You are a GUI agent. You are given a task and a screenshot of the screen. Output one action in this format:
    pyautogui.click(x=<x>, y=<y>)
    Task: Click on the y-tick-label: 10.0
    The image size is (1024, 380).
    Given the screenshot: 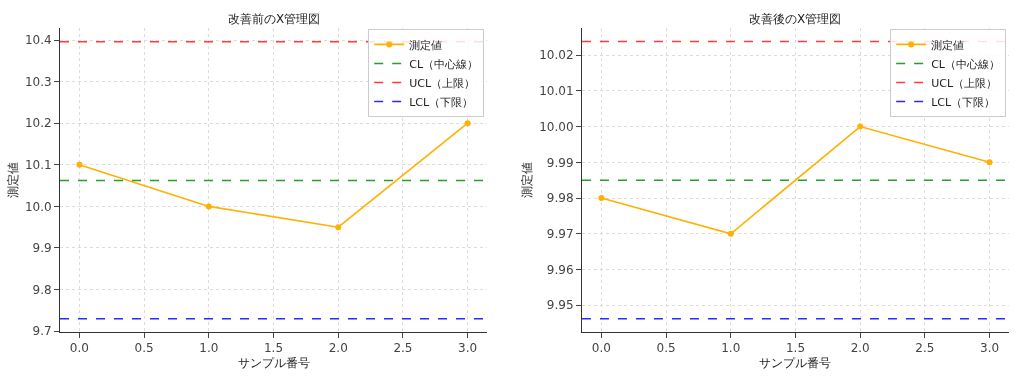 What is the action you would take?
    pyautogui.click(x=38, y=206)
    